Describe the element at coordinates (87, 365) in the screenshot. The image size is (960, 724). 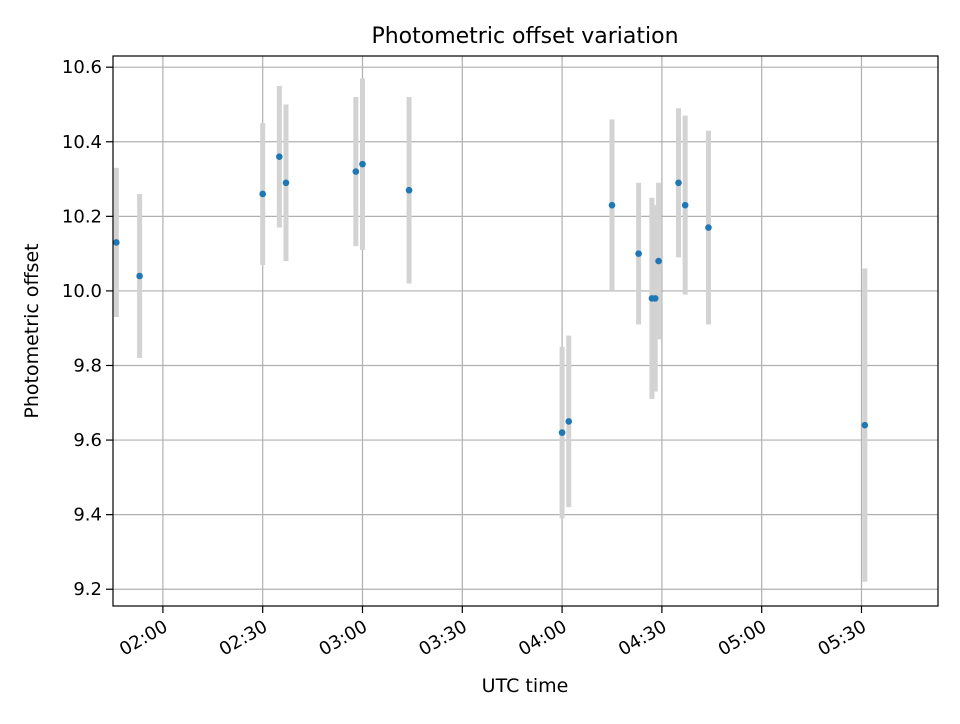
I see `y-tick-label: 9.8` at that location.